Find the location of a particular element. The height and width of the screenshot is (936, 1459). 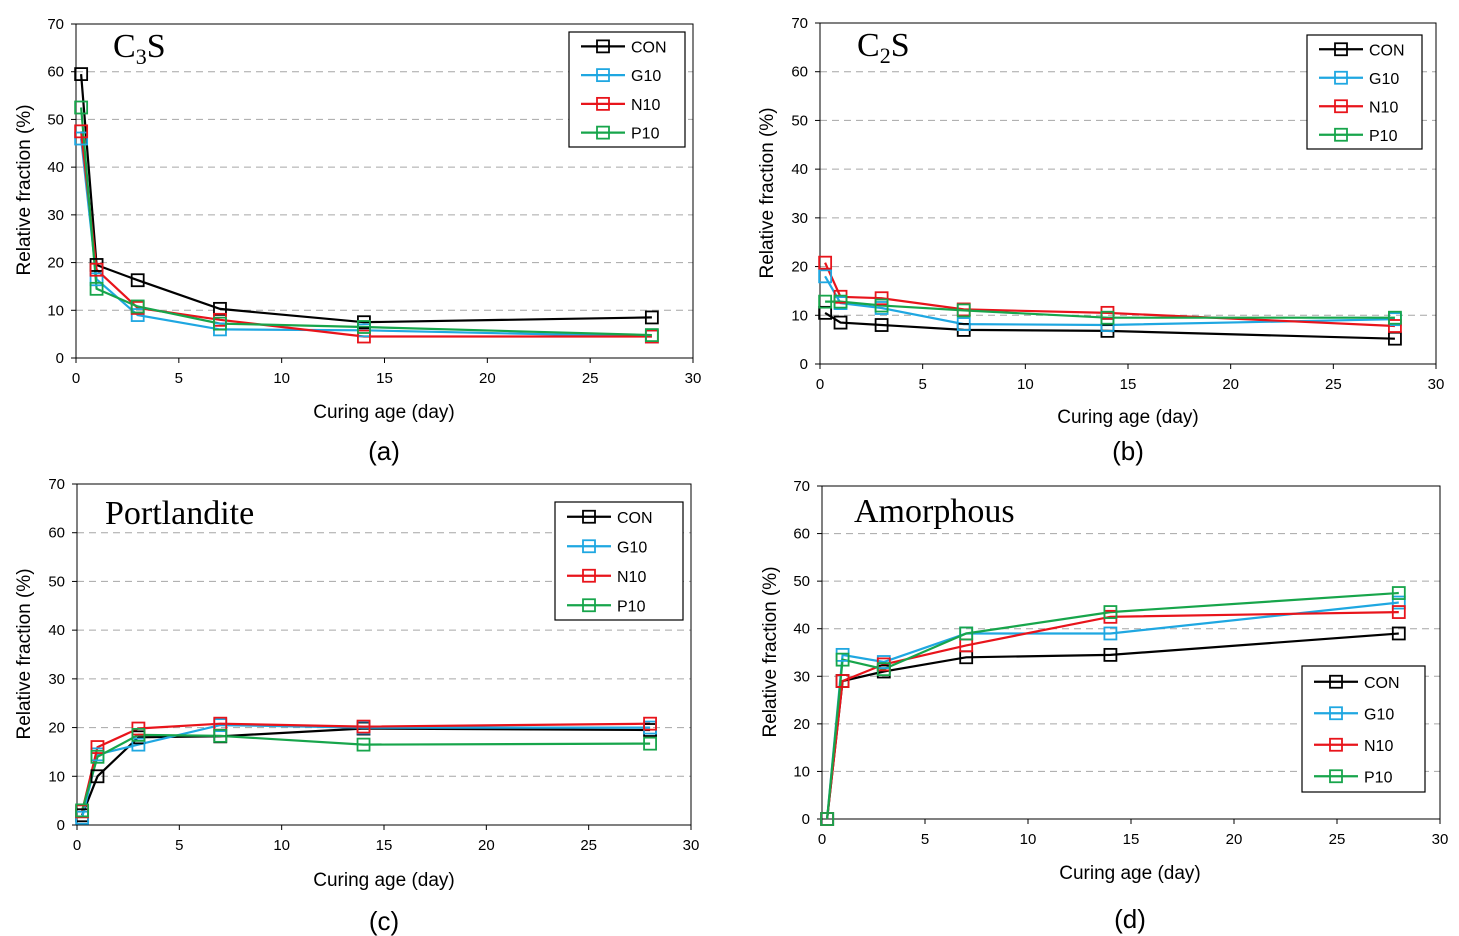

panel-caption: (c) is located at coordinates (384, 921).